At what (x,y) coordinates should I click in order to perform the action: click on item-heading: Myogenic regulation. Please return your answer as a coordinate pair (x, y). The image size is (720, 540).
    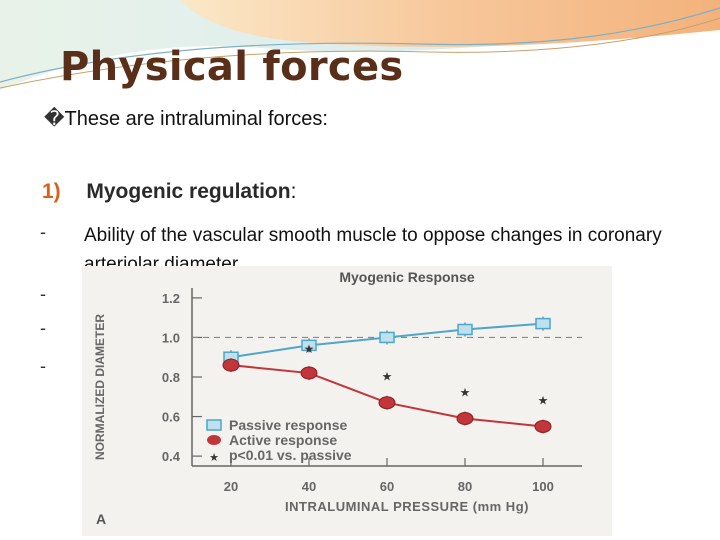
    Looking at the image, I should click on (188, 191).